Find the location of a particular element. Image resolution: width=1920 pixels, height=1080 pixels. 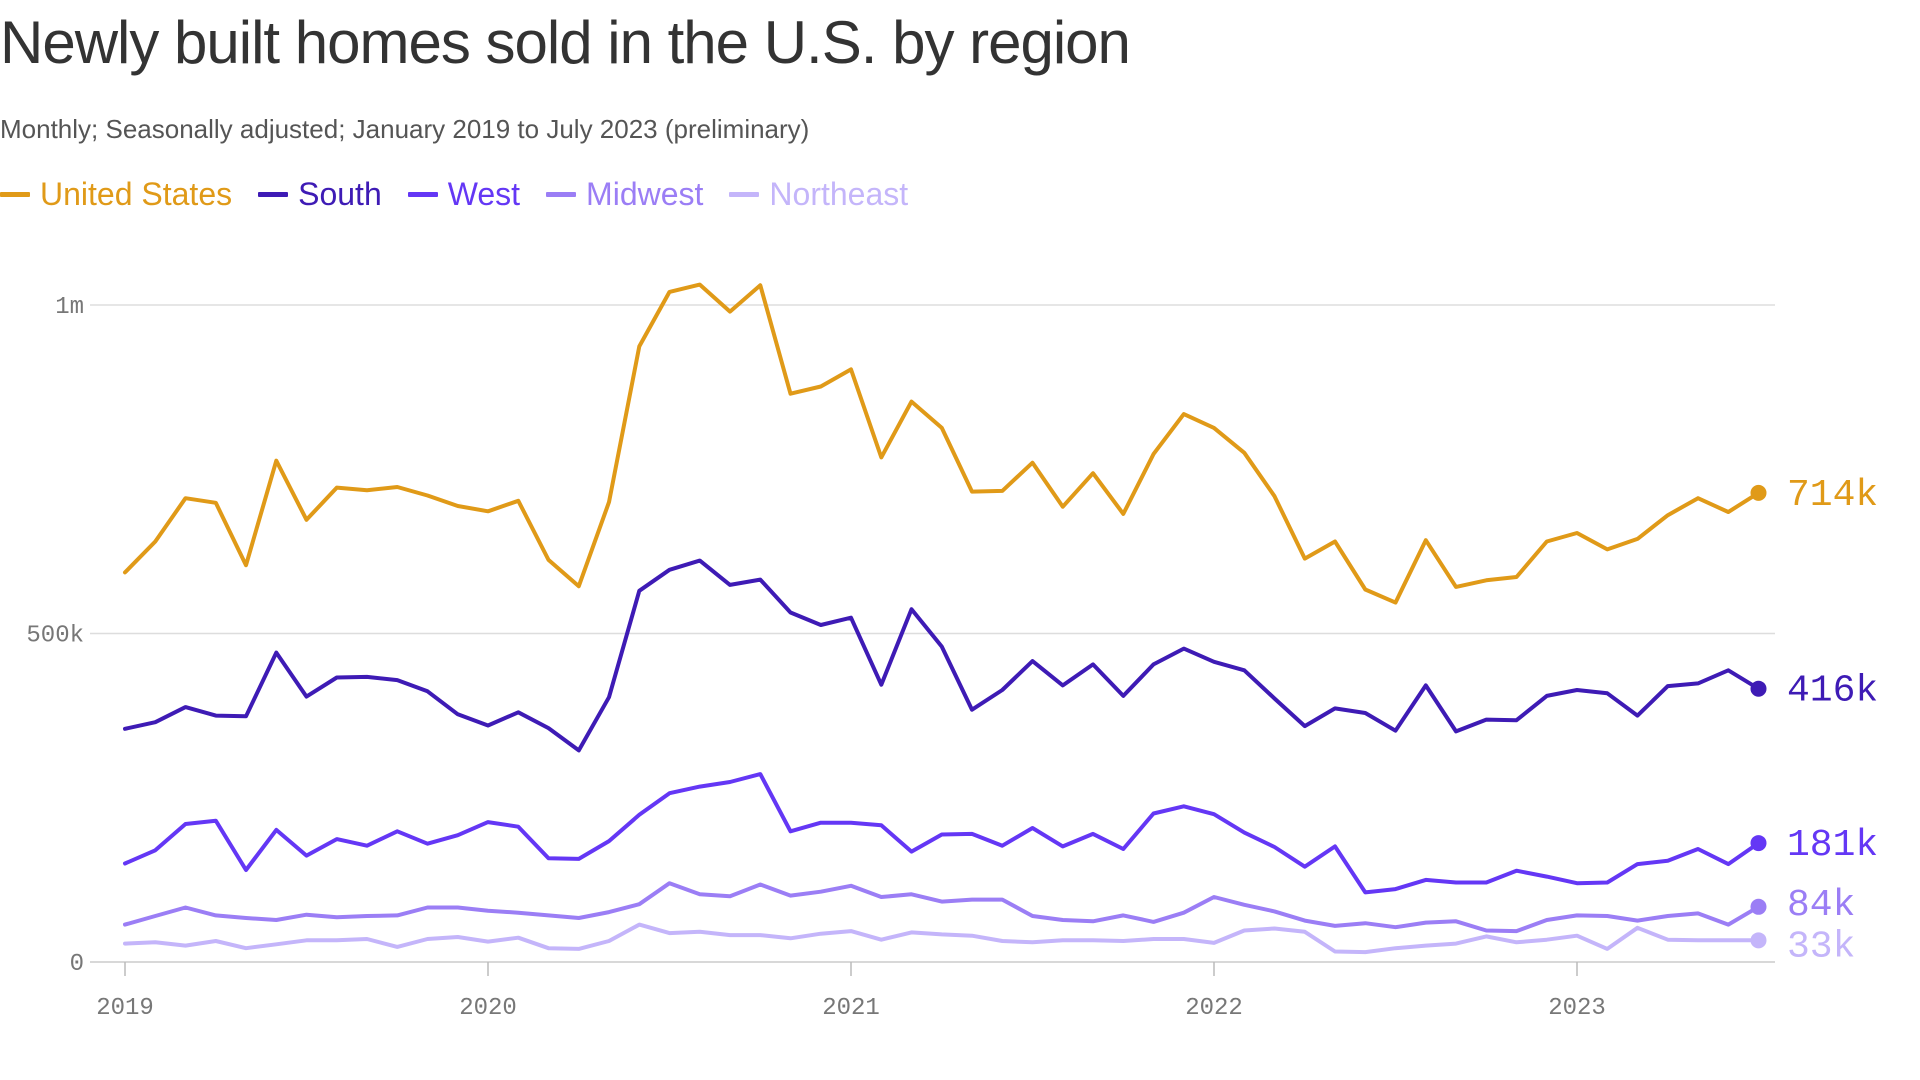

legend: United States South West Midwest Northeast is located at coordinates (467, 194).